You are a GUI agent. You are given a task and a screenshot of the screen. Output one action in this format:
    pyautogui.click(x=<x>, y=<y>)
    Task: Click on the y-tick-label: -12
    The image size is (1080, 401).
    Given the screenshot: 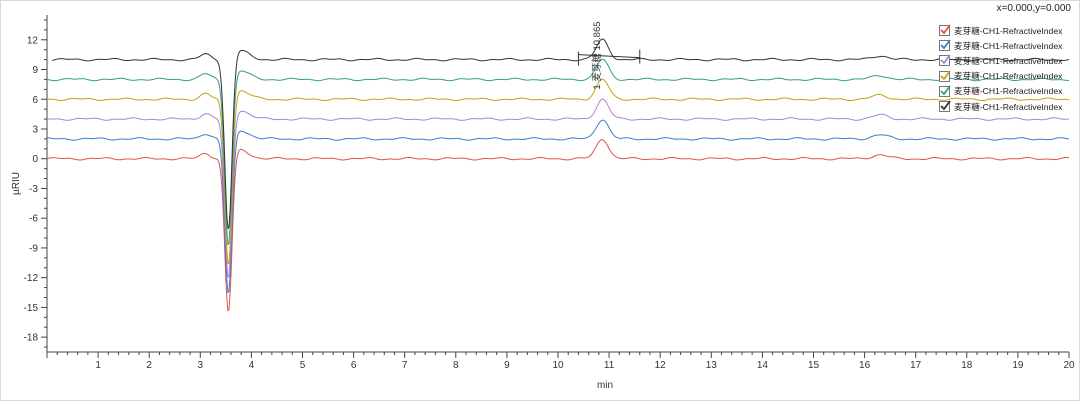 What is the action you would take?
    pyautogui.click(x=31, y=278)
    